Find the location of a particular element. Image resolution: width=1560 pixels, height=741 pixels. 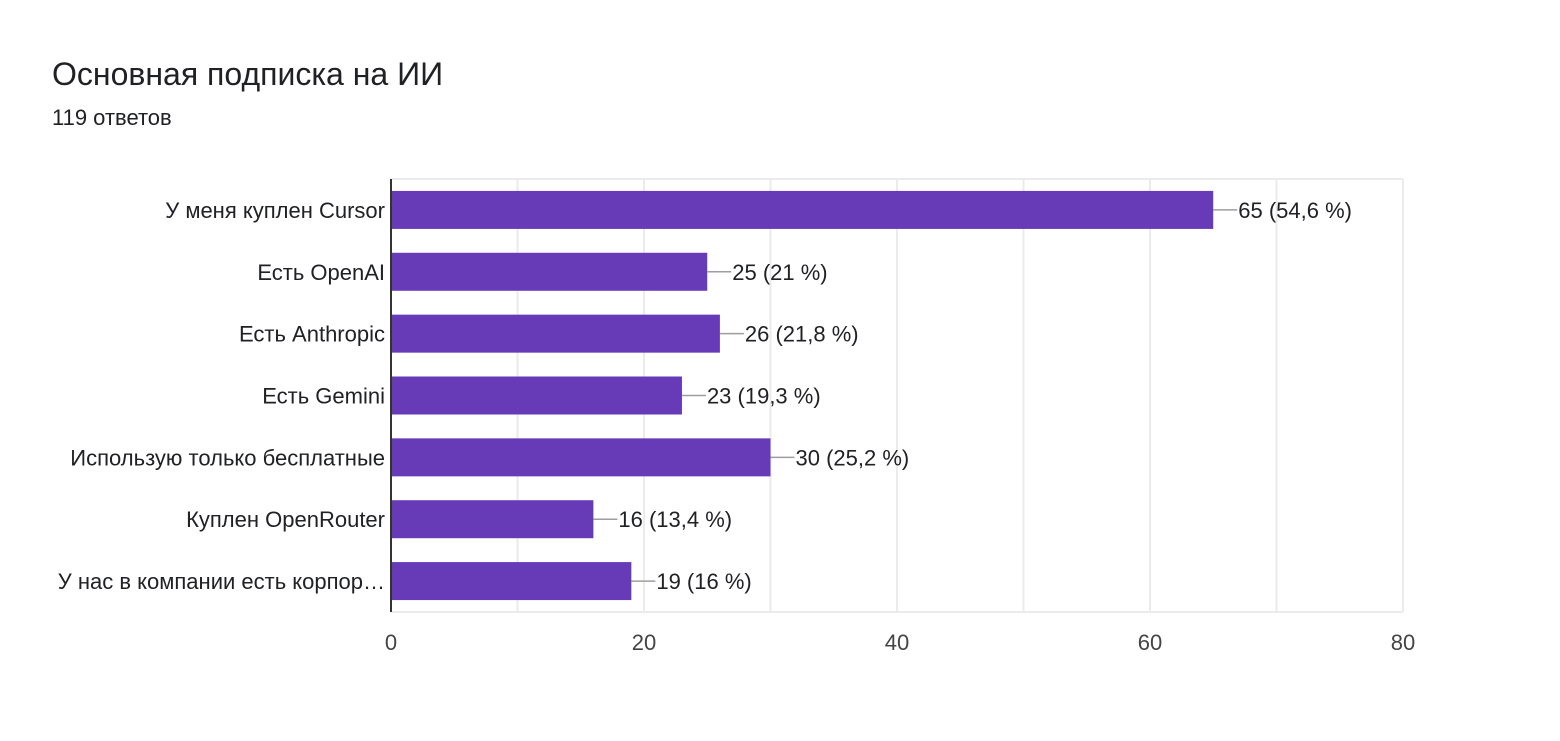

x-tick-label: 0 is located at coordinates (391, 642).